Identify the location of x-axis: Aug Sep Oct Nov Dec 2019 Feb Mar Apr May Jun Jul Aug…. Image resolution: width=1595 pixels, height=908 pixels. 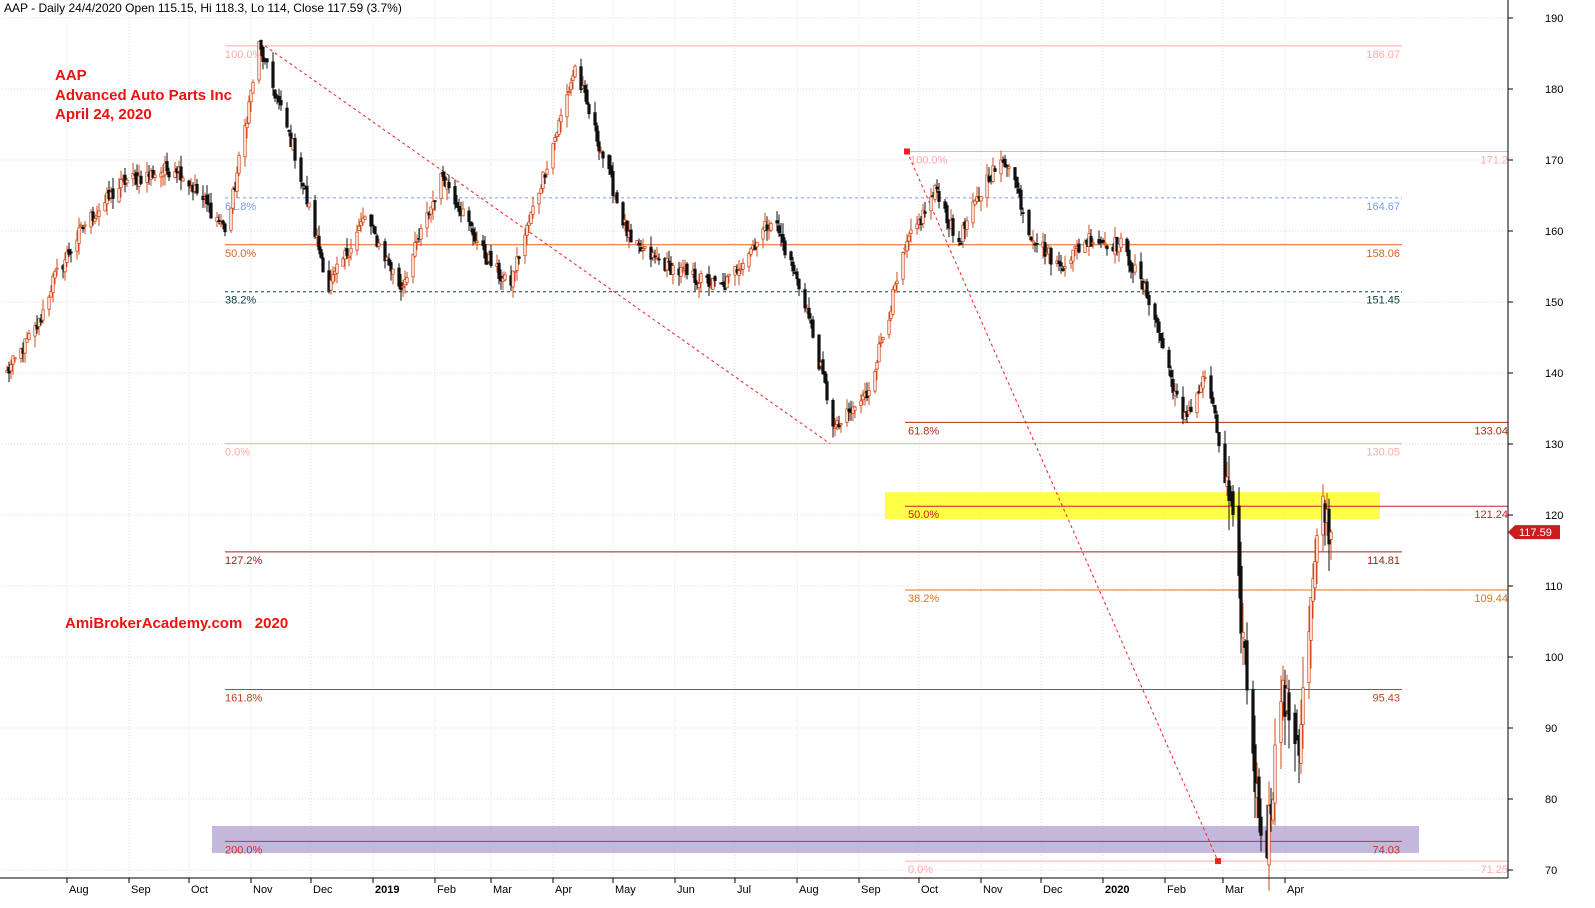
(754, 886).